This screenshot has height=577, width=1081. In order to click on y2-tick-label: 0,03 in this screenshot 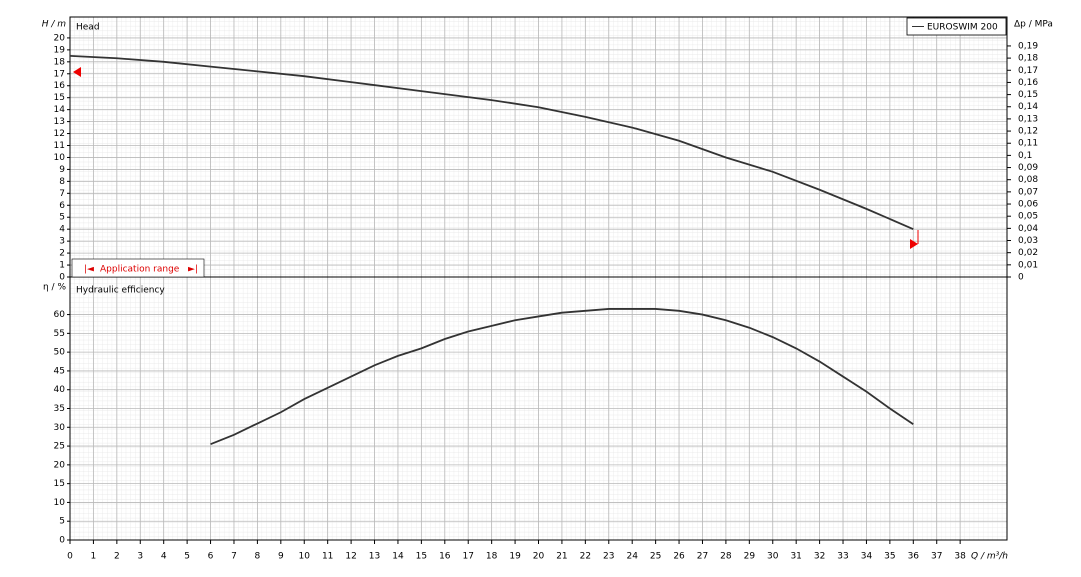, I will do `click(1028, 241)`.